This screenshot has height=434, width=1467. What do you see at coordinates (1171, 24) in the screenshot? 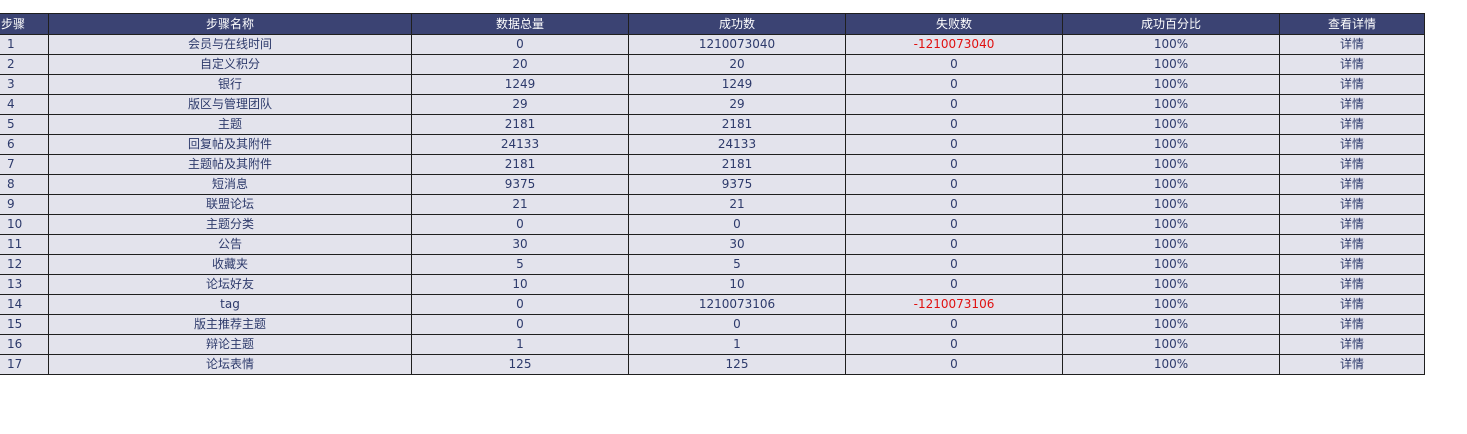
I see `header-success-percent: 成功百分比` at bounding box center [1171, 24].